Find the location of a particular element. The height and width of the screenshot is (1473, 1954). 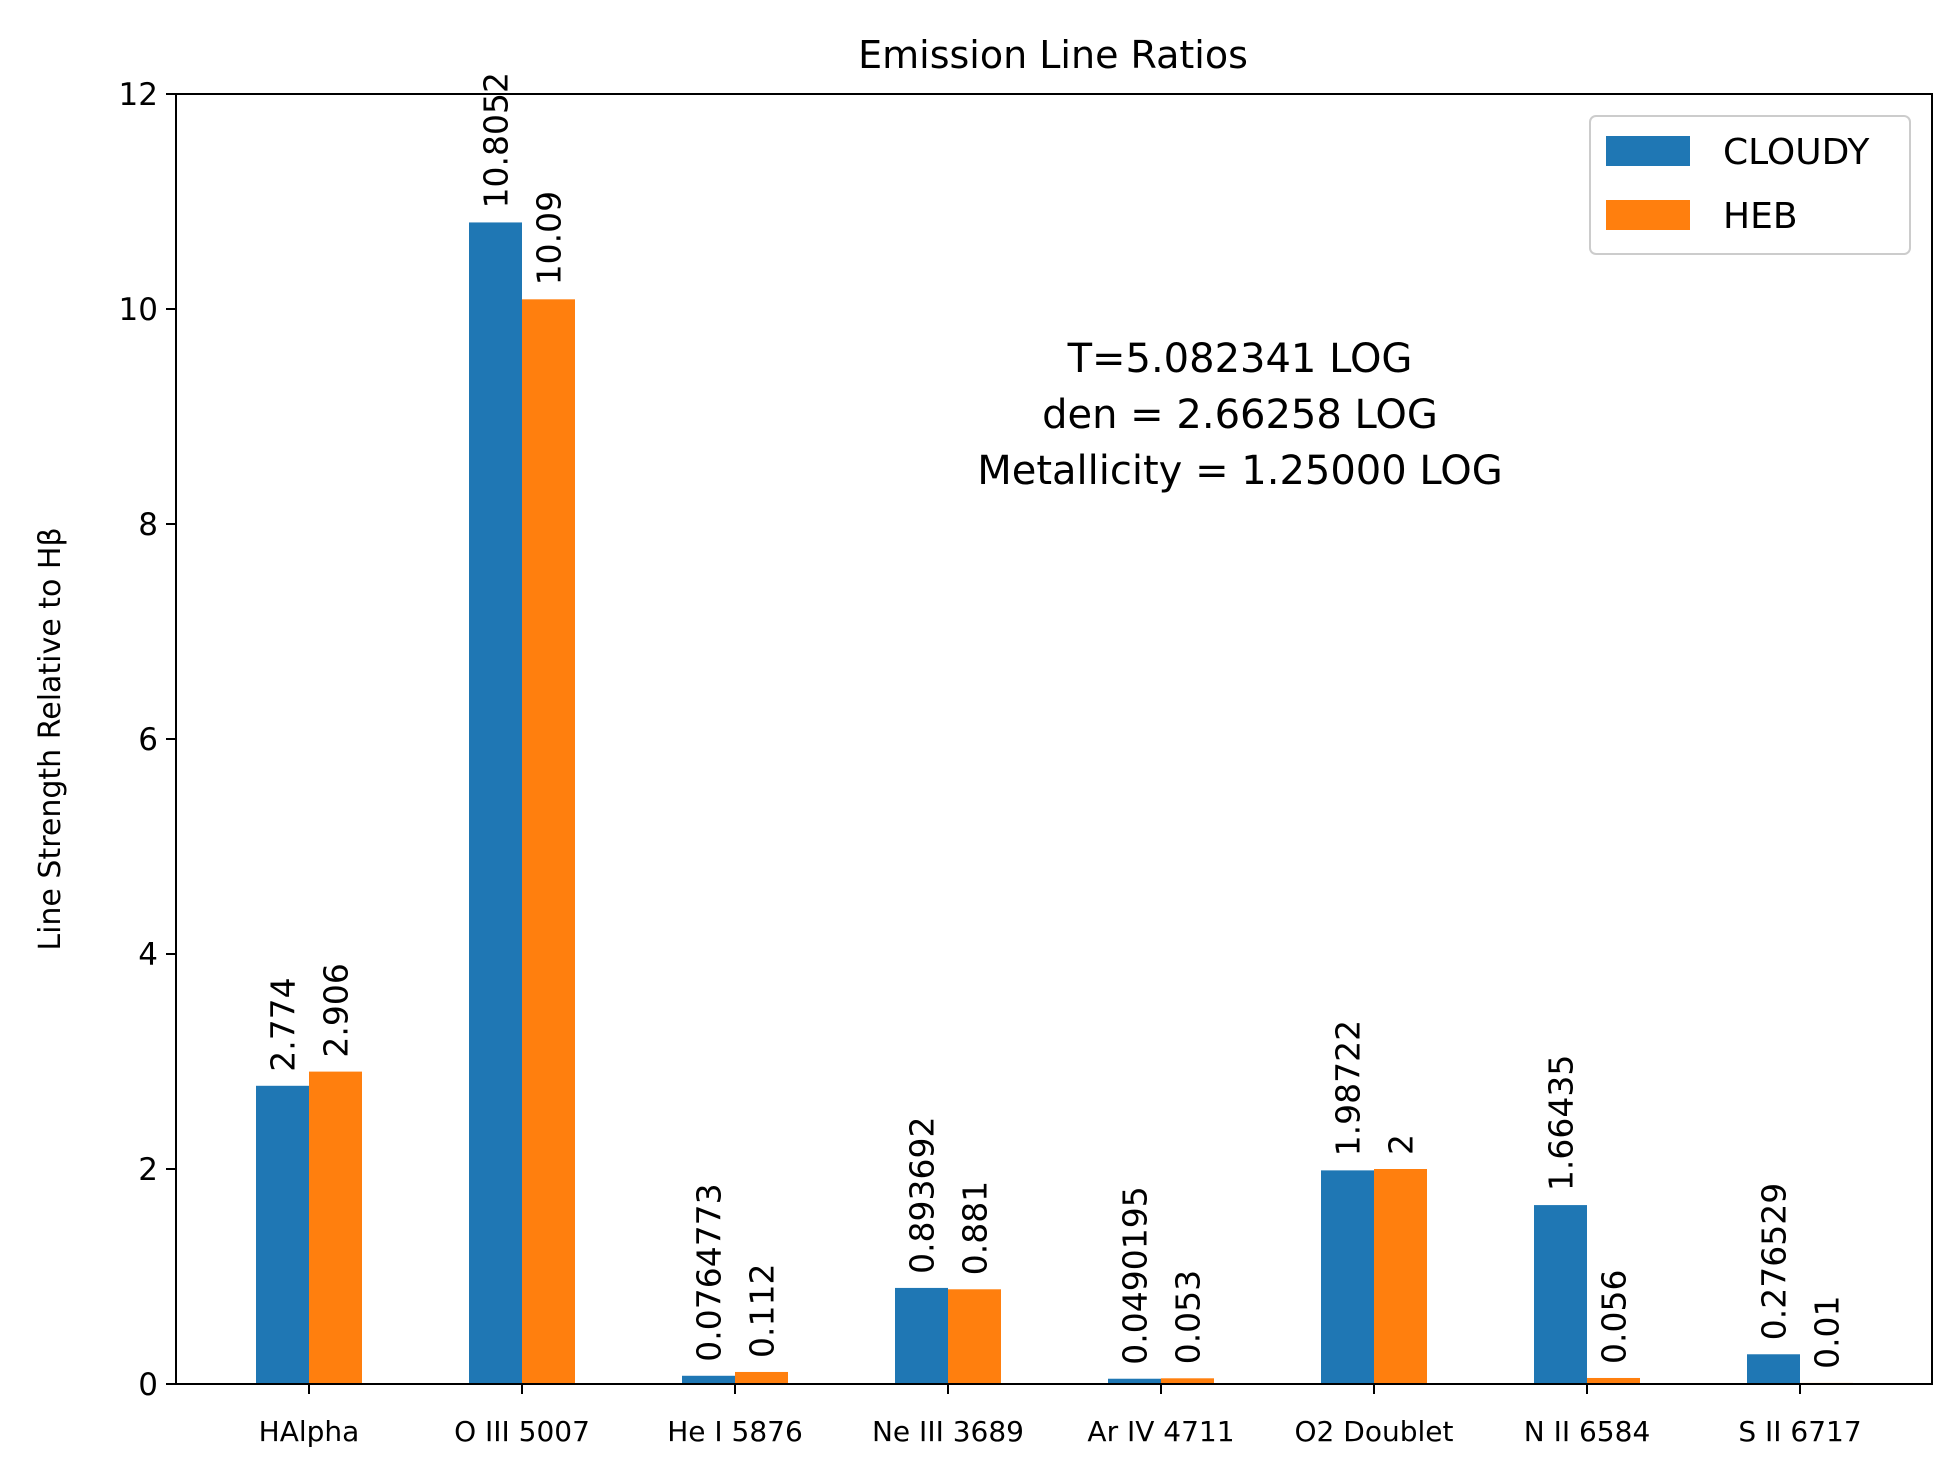

value-label-cloudy: 2.774 is located at coordinates (283, 1024).